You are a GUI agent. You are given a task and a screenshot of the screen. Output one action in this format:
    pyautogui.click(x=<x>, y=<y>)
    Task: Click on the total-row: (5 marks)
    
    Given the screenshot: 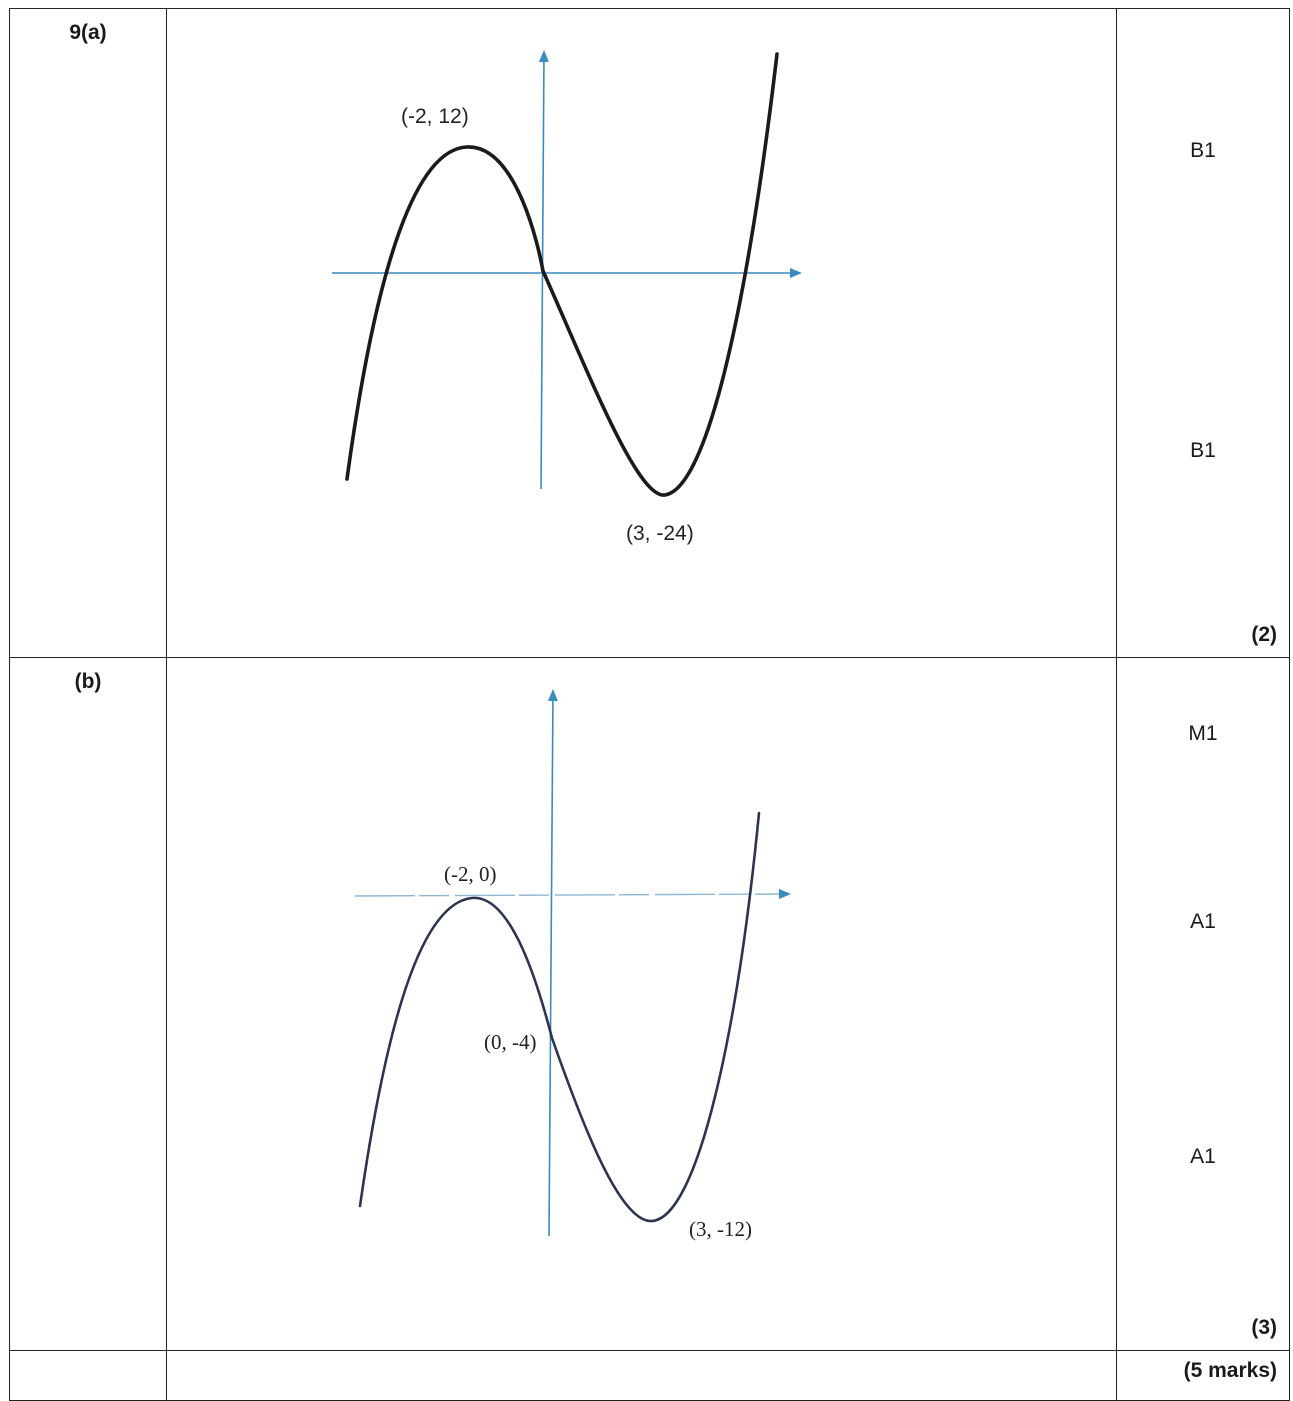 What is the action you would take?
    pyautogui.click(x=649, y=1375)
    